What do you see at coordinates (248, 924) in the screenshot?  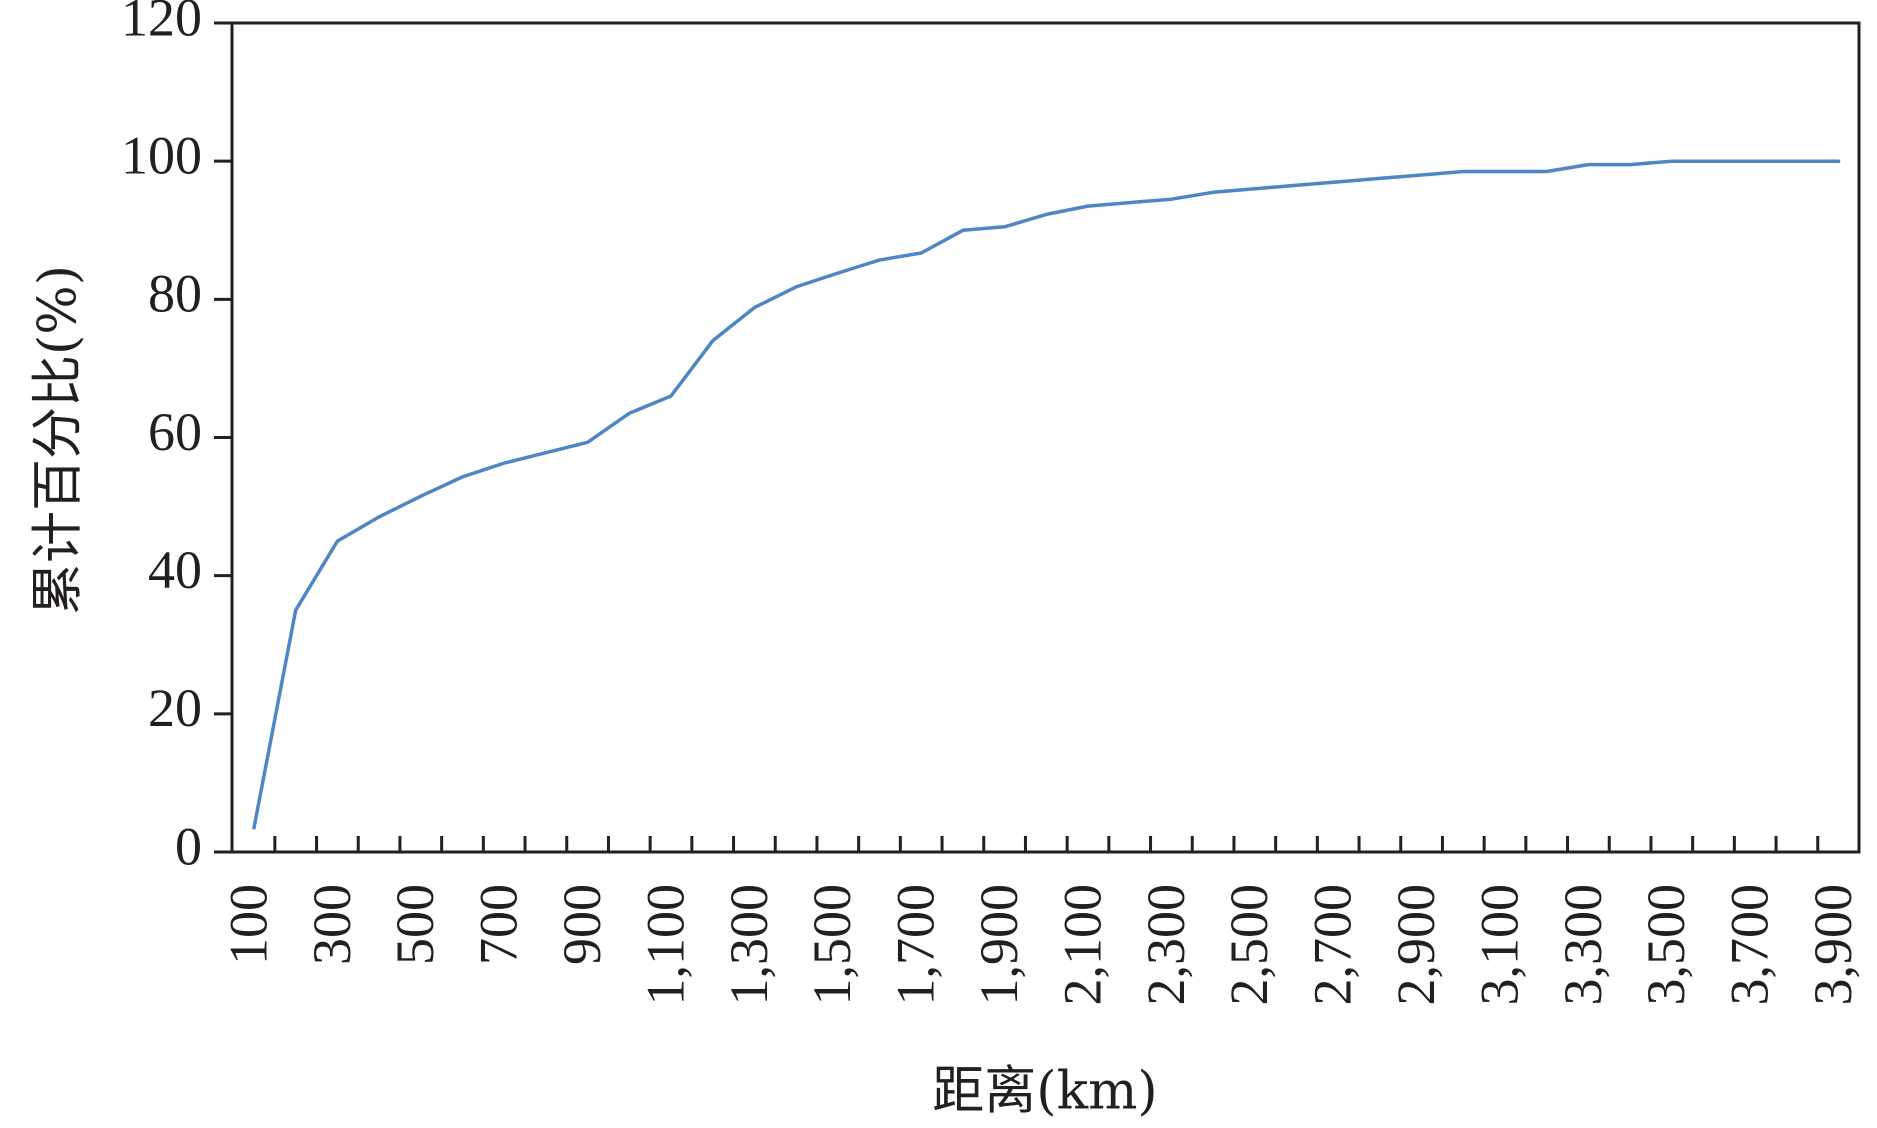 I see `x-tick-label: 100` at bounding box center [248, 924].